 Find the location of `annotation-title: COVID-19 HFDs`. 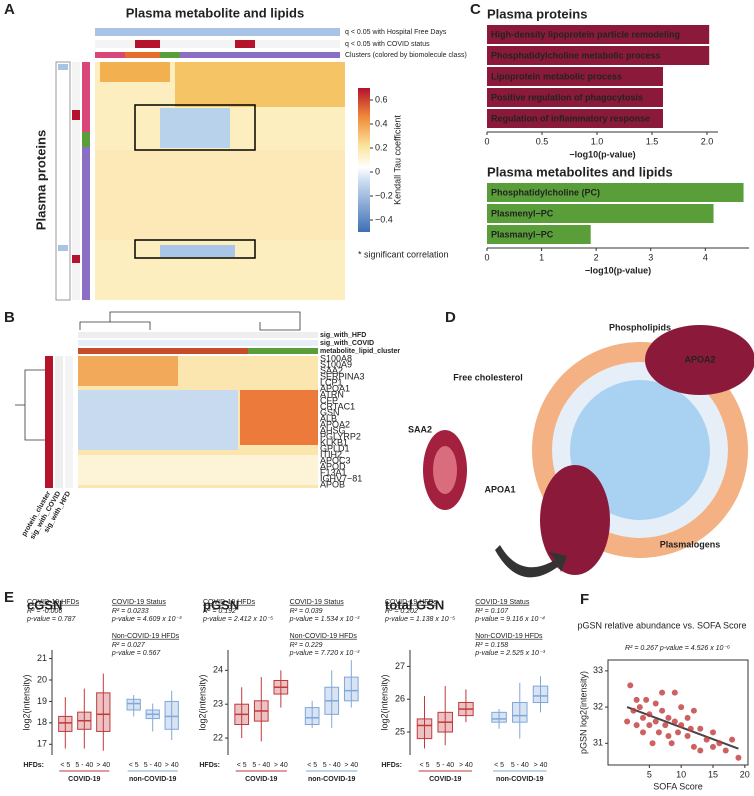

annotation-title: COVID-19 HFDs is located at coordinates (229, 602).